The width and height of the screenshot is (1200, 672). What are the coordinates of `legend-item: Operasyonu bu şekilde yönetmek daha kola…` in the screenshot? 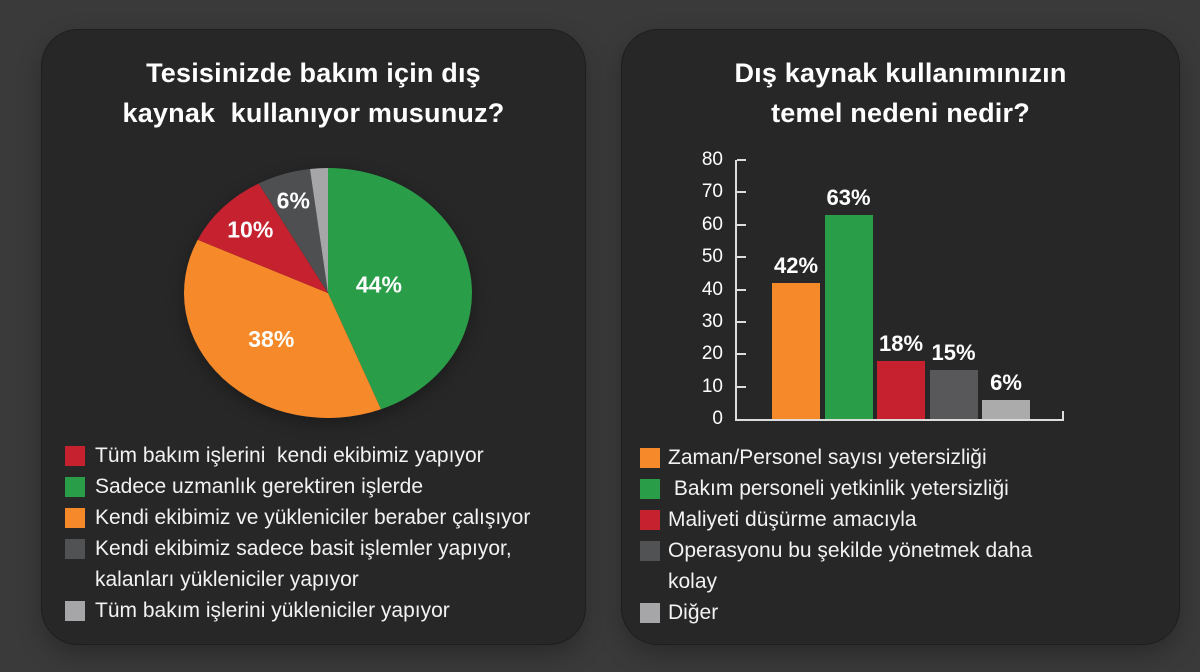 It's located at (836, 566).